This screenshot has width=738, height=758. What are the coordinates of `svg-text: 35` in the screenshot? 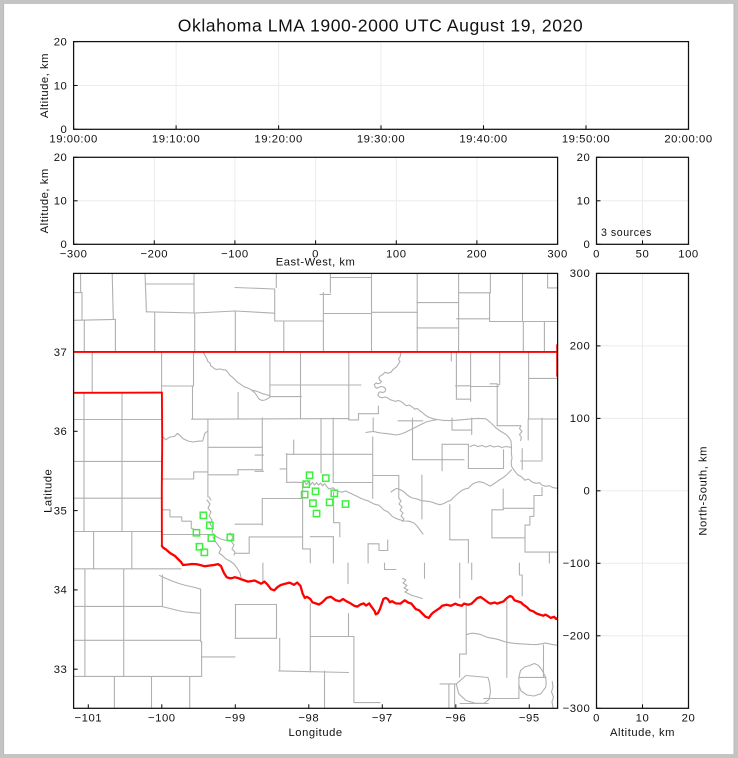 It's located at (61, 511).